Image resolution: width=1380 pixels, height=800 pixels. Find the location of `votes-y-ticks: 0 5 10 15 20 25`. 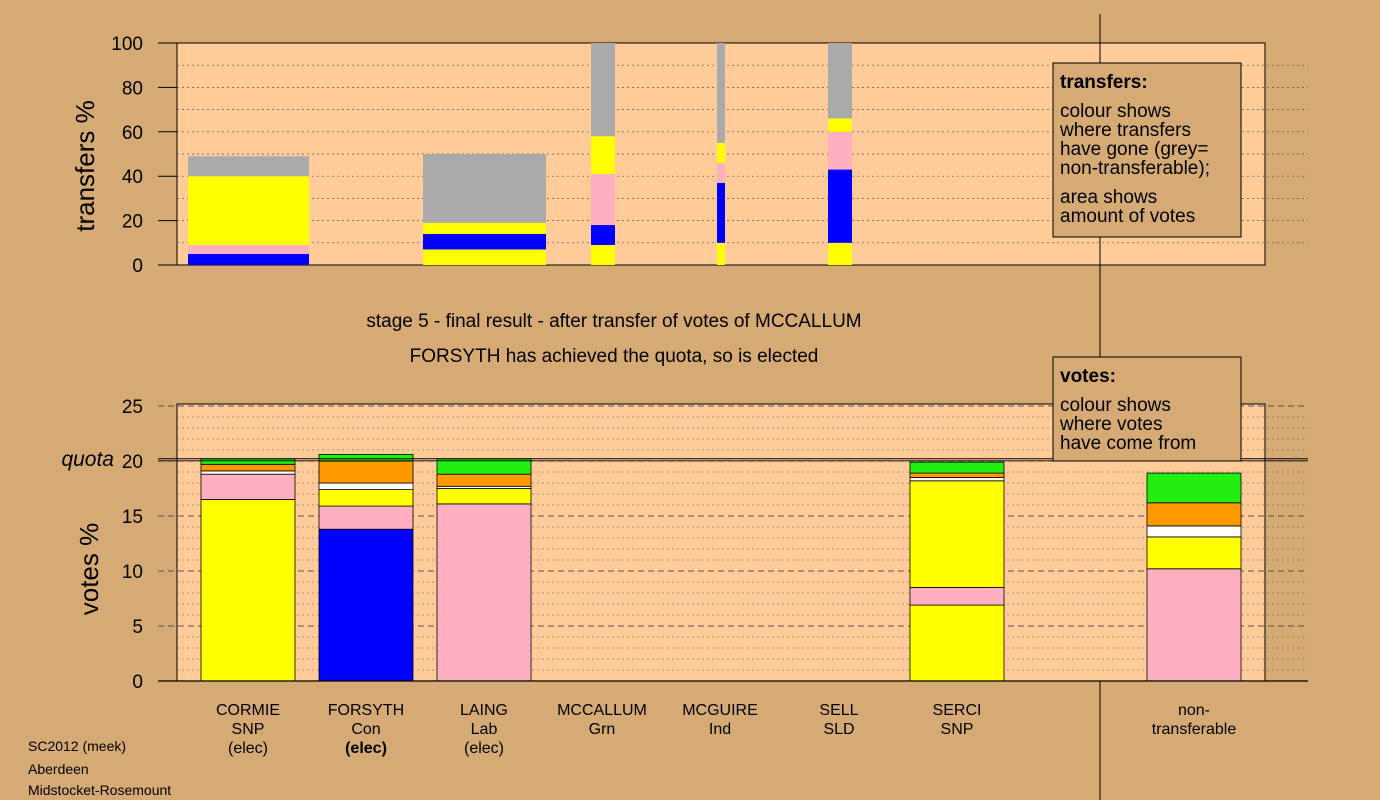

votes-y-ticks: 0 5 10 15 20 25 is located at coordinates (132, 545).